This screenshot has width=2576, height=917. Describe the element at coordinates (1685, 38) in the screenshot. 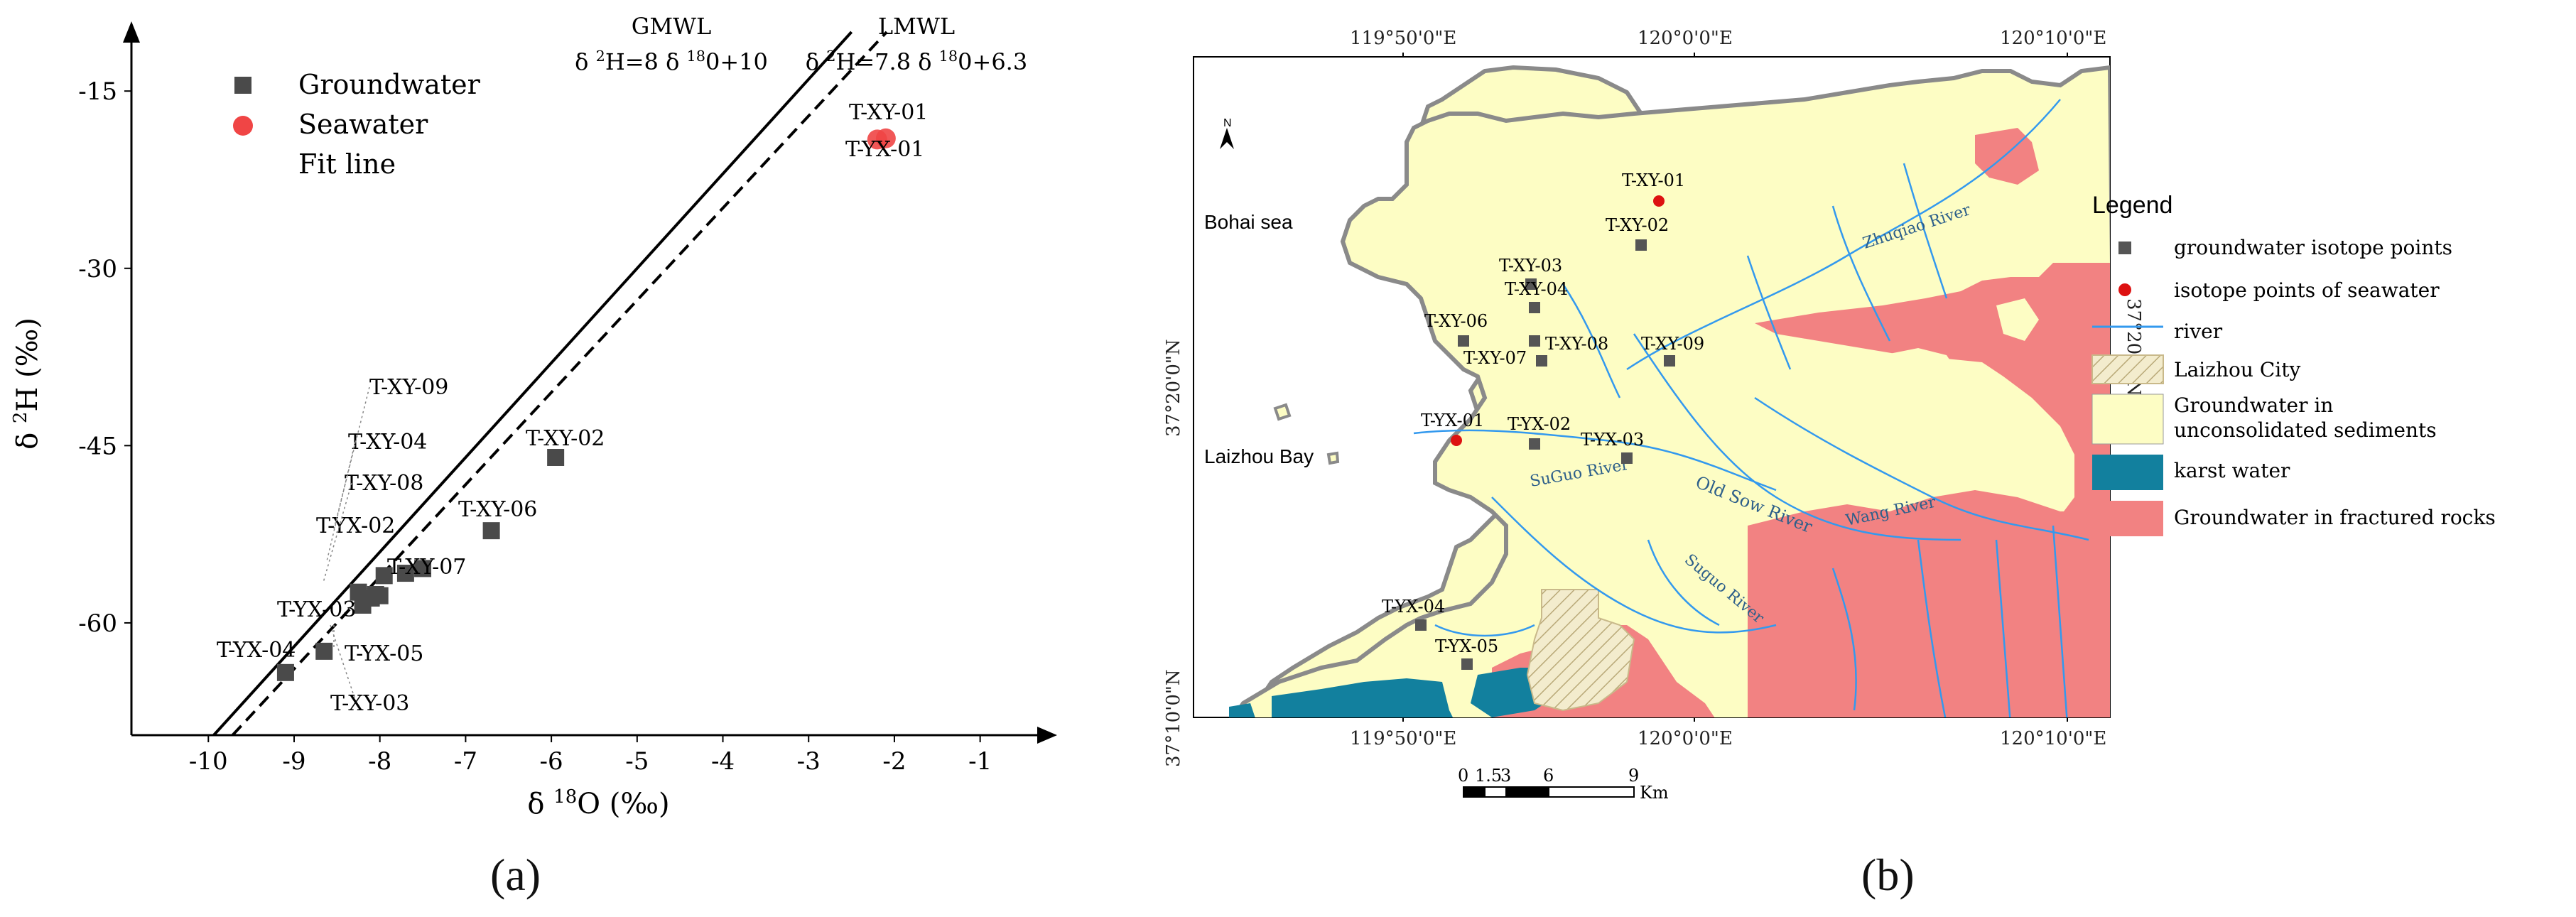

I see `top-tick-2: 120°0'0"E` at that location.